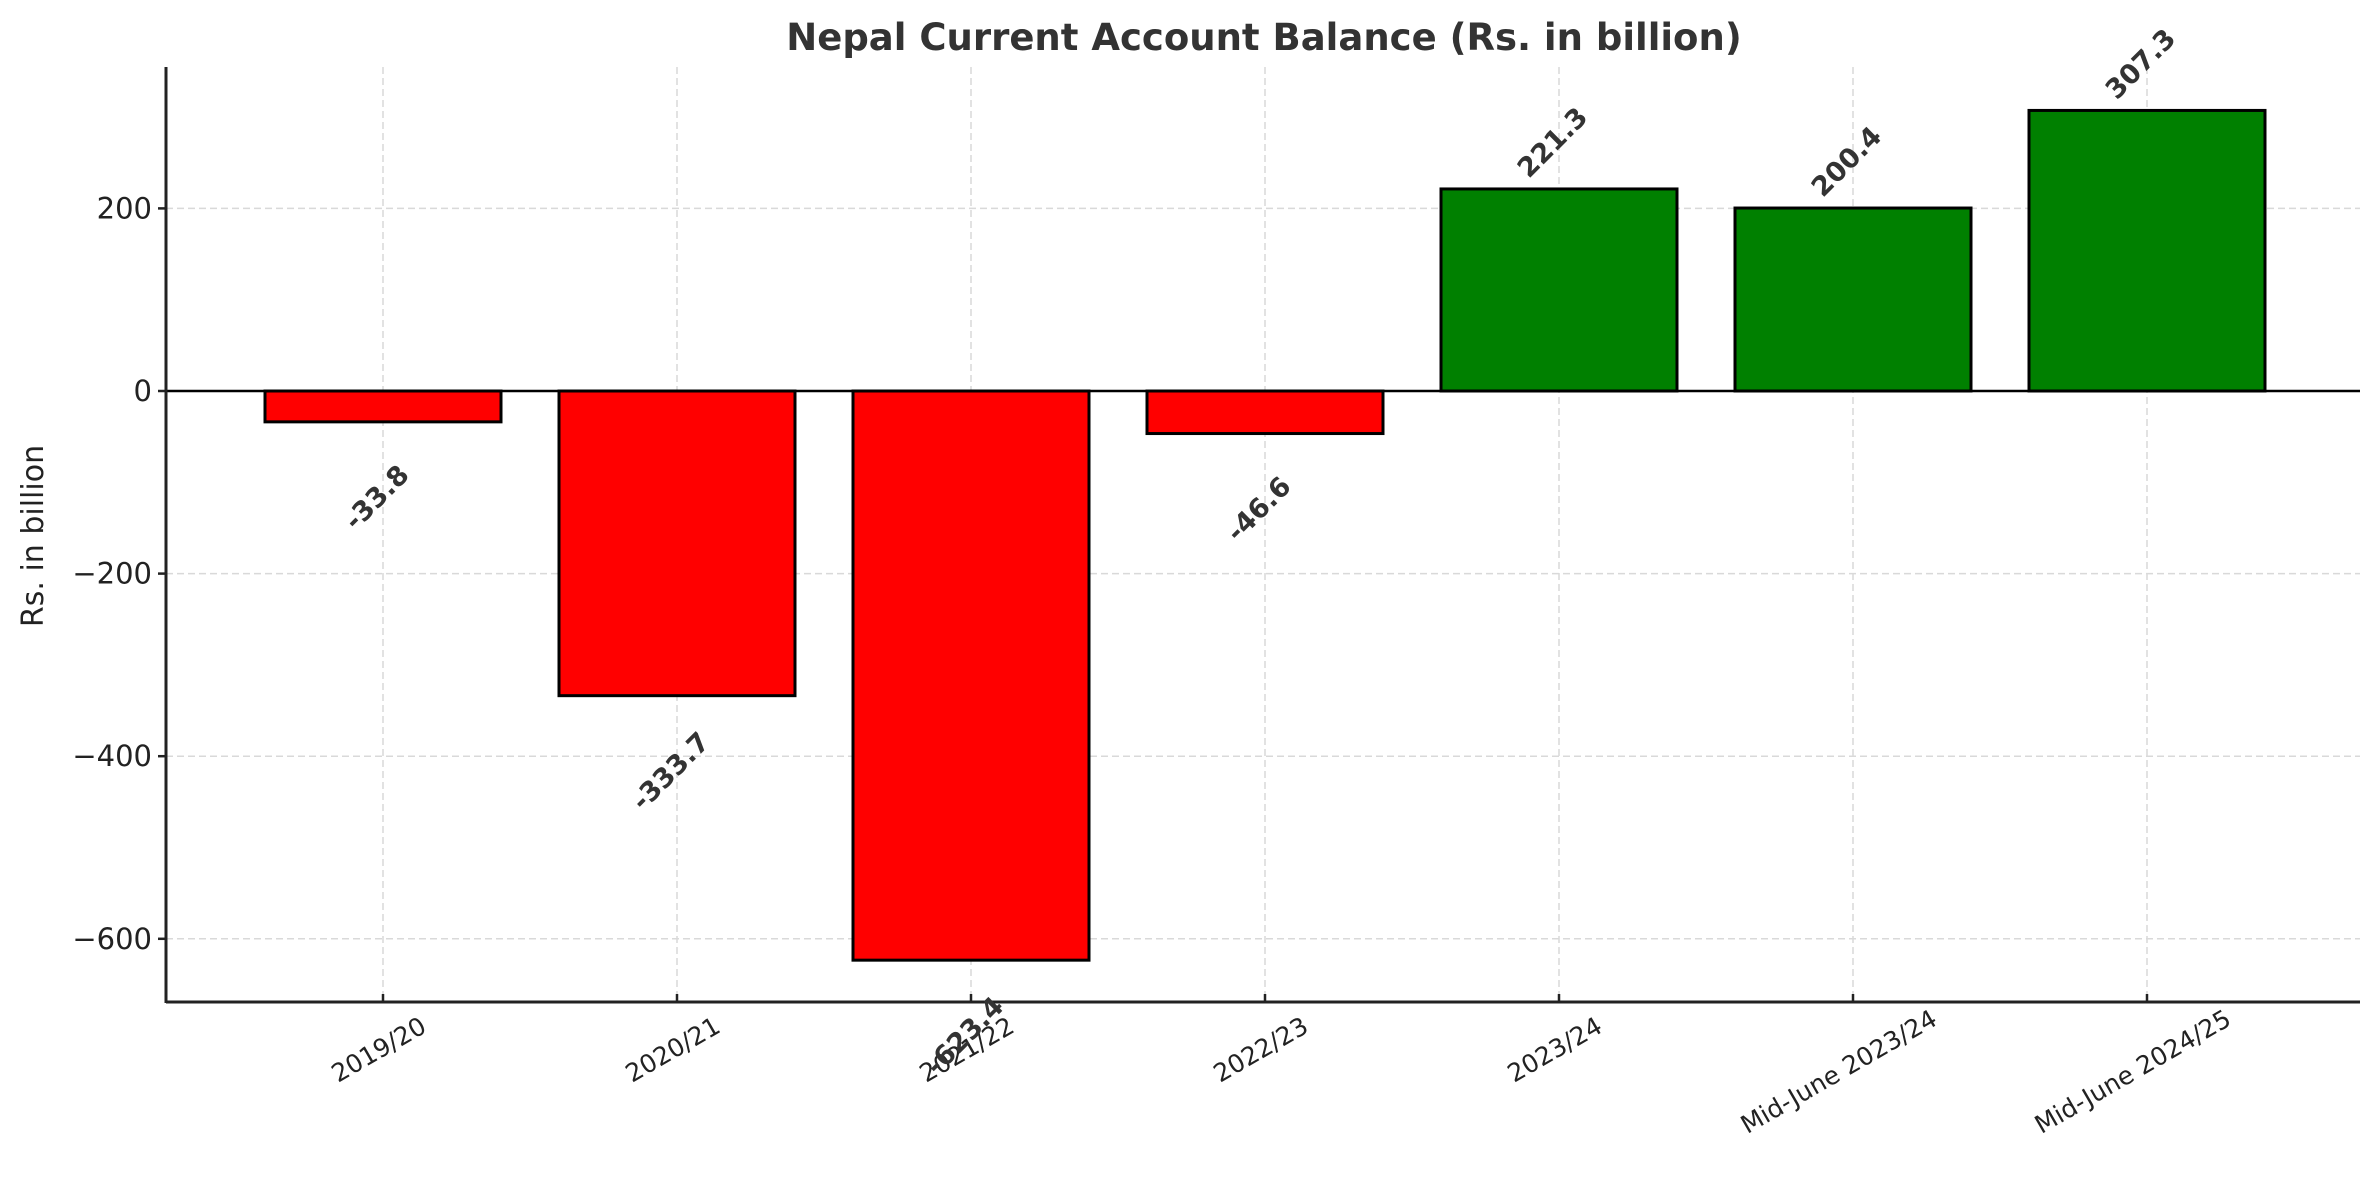 The width and height of the screenshot is (2379, 1179). What do you see at coordinates (33, 536) in the screenshot?
I see `y-axis-label: Rs. in billion` at bounding box center [33, 536].